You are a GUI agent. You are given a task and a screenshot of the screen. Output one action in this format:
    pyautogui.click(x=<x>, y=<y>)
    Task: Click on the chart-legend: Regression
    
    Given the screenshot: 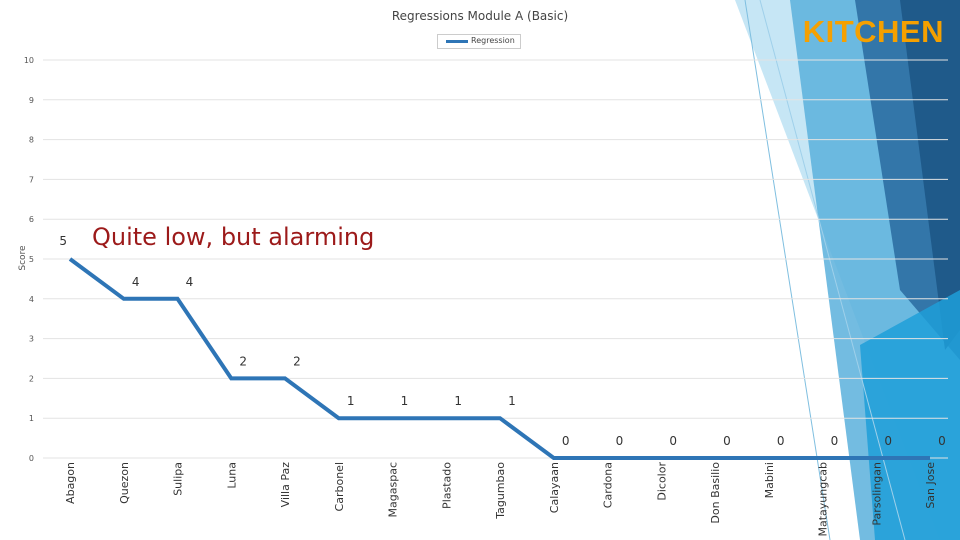 What is the action you would take?
    pyautogui.click(x=479, y=41)
    